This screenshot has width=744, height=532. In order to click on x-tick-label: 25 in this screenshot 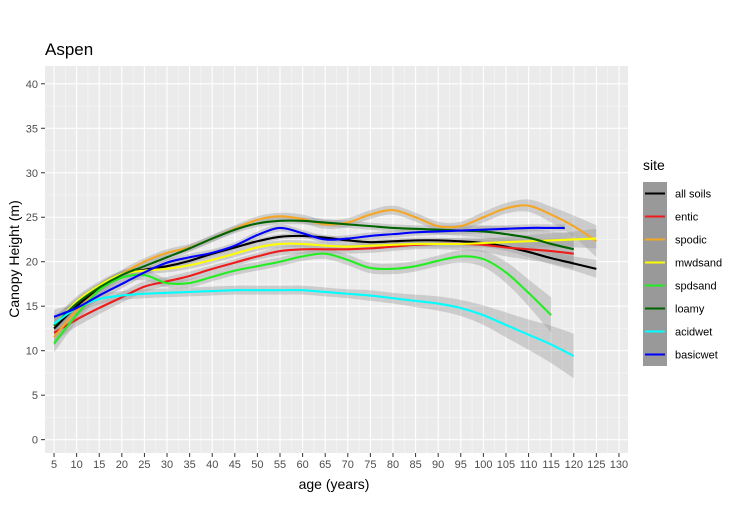, I will do `click(144, 465)`.